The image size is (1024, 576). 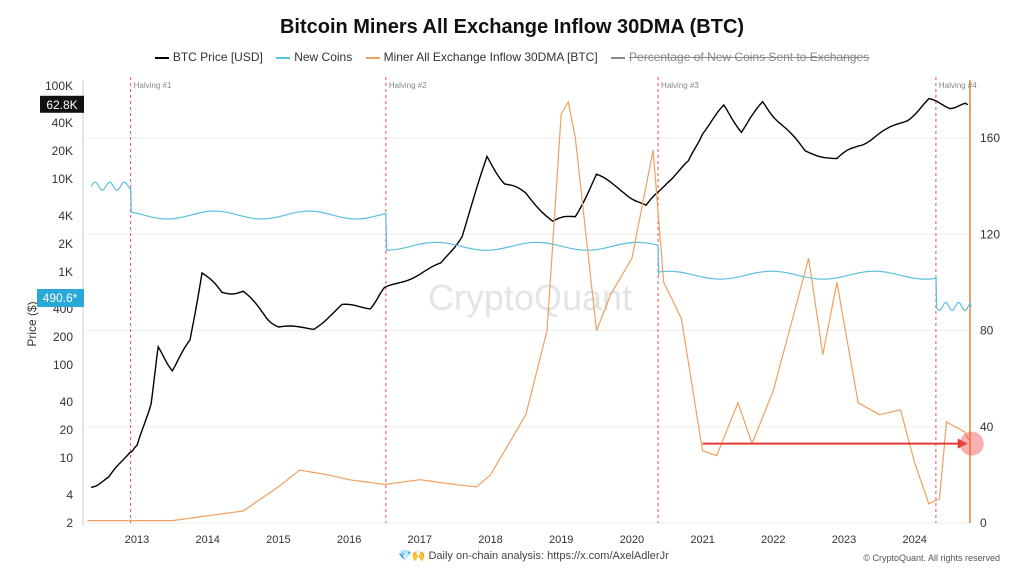 I want to click on x-tick-label: 2018, so click(x=490, y=540).